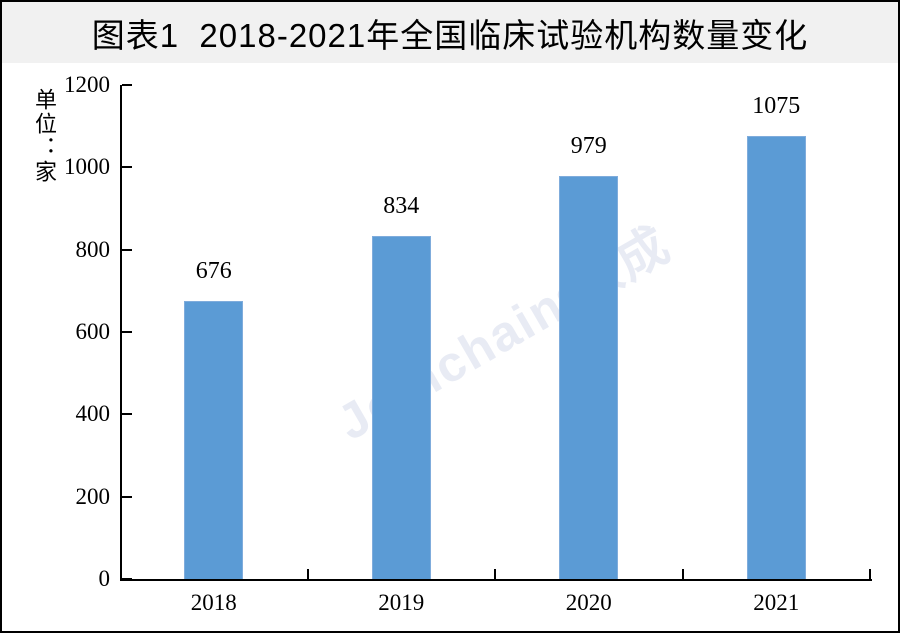 This screenshot has height=633, width=900. What do you see at coordinates (450, 35) in the screenshot?
I see `chart-title: 图表1 2018-2021年全国临床试验机构数量变化` at bounding box center [450, 35].